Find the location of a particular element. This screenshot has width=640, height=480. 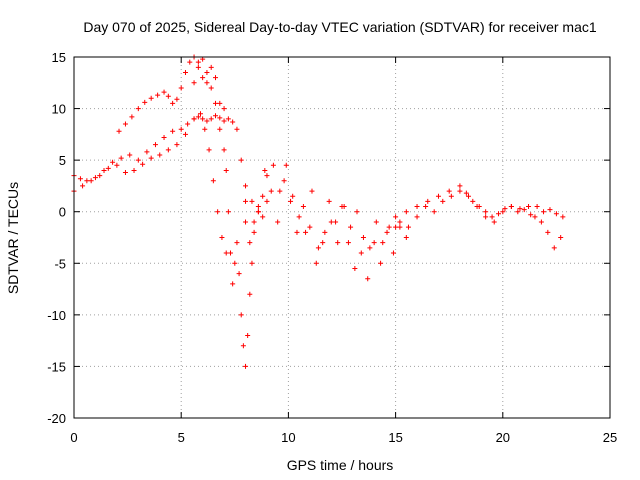

series-track-d is located at coordinates (230, 212).